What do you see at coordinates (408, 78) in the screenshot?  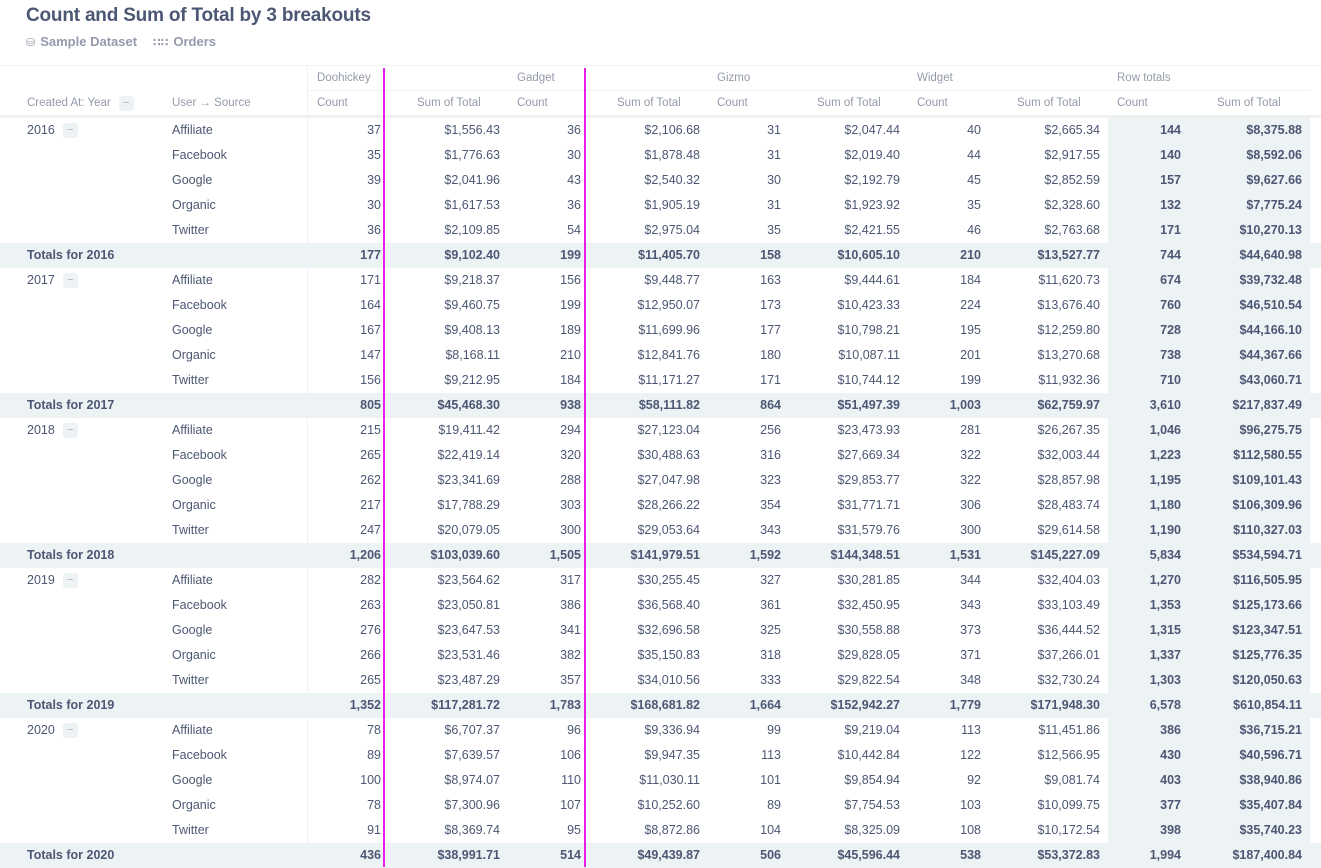 I see `column-group-doohickey: Doohickey` at bounding box center [408, 78].